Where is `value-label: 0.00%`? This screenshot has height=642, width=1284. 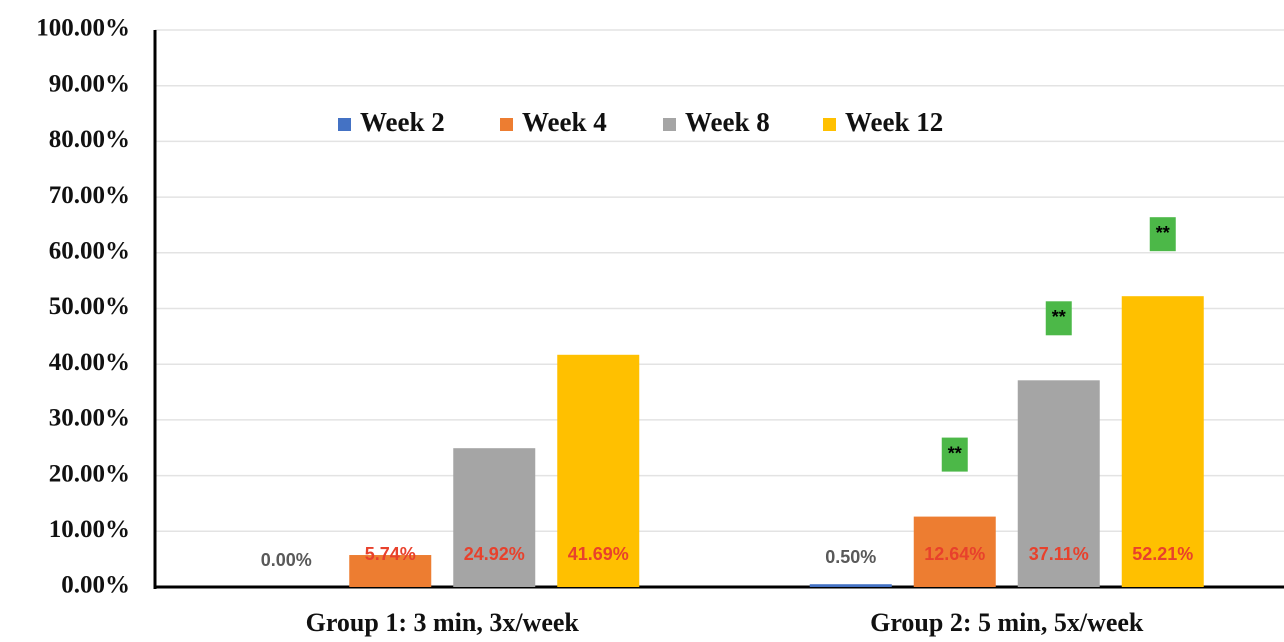 value-label: 0.00% is located at coordinates (286, 560).